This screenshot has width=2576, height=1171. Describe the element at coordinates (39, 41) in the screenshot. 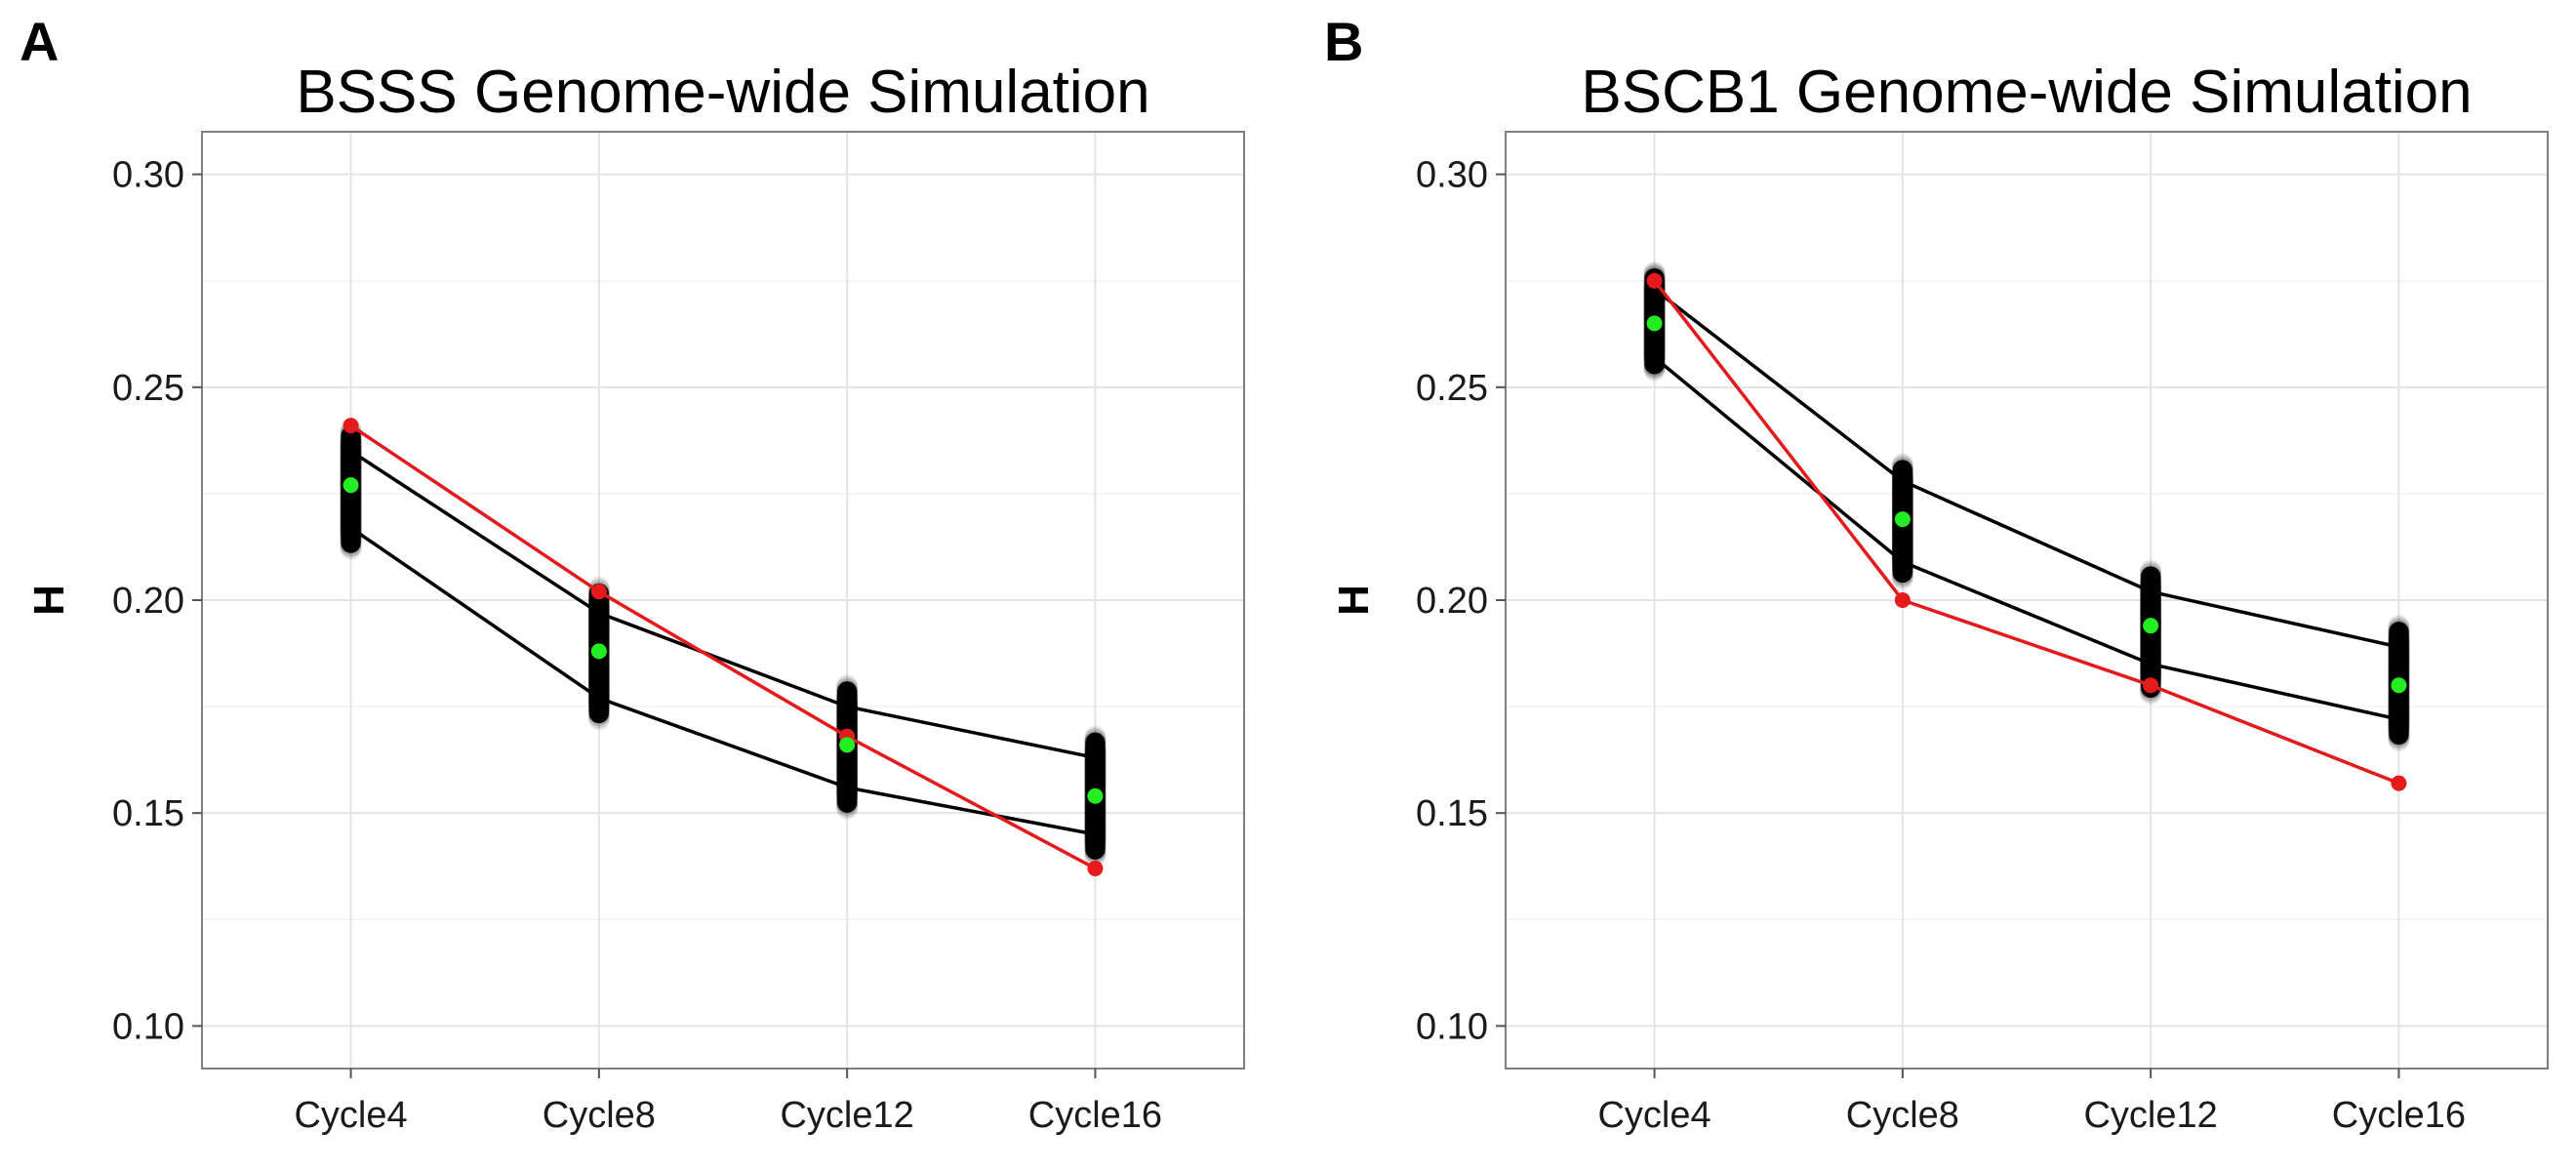

I see `panel-letter: A` at that location.